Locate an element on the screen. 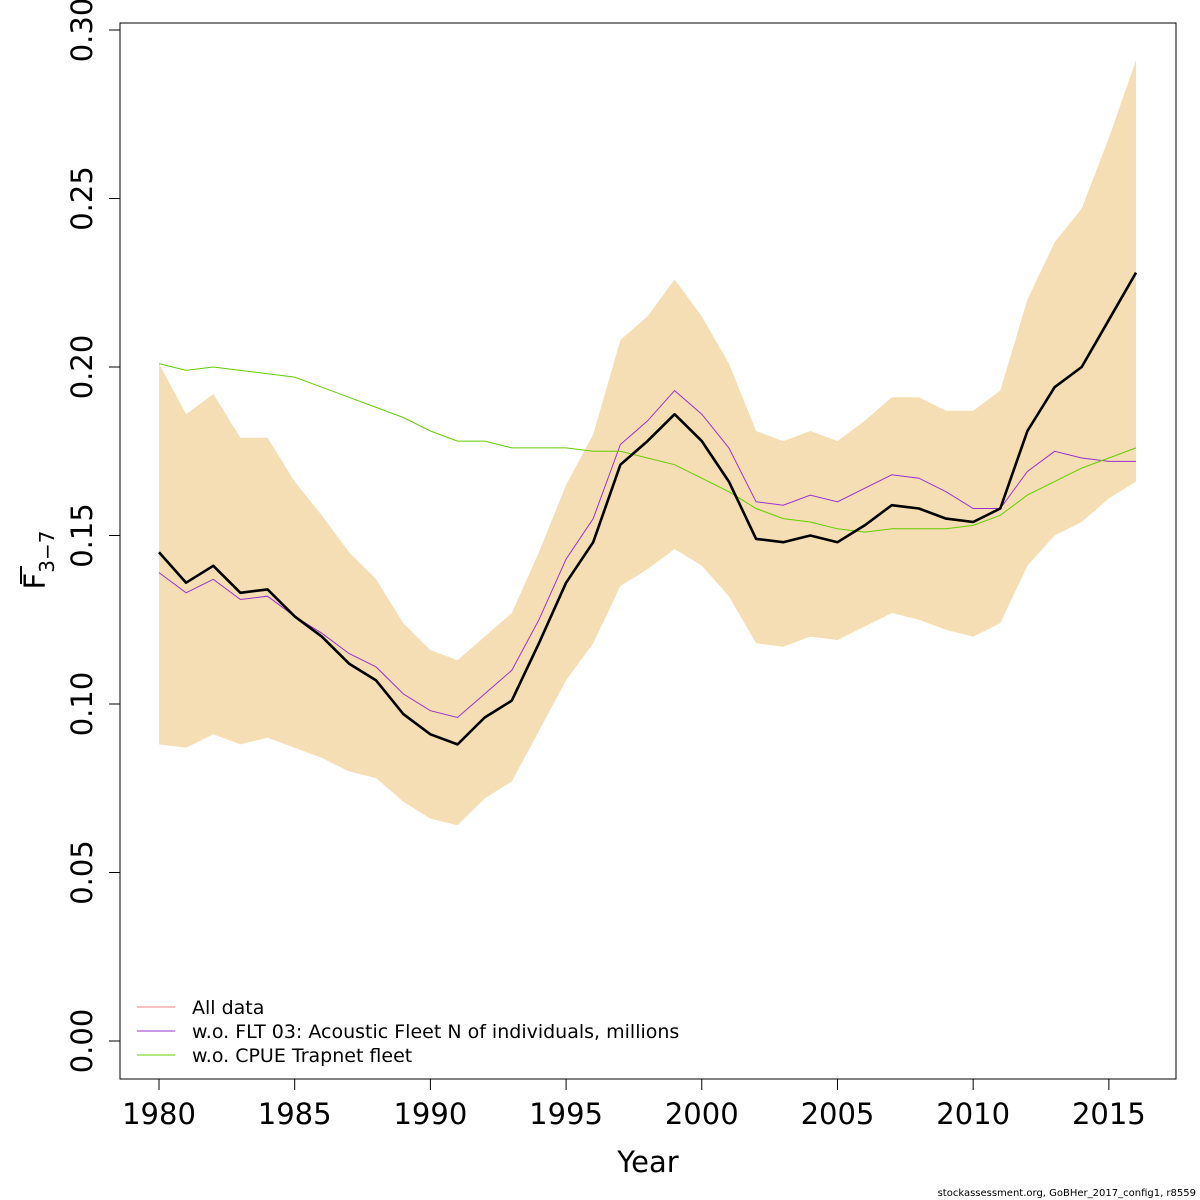 The image size is (1200, 1200). x-tick-label: 2005 is located at coordinates (838, 1114).